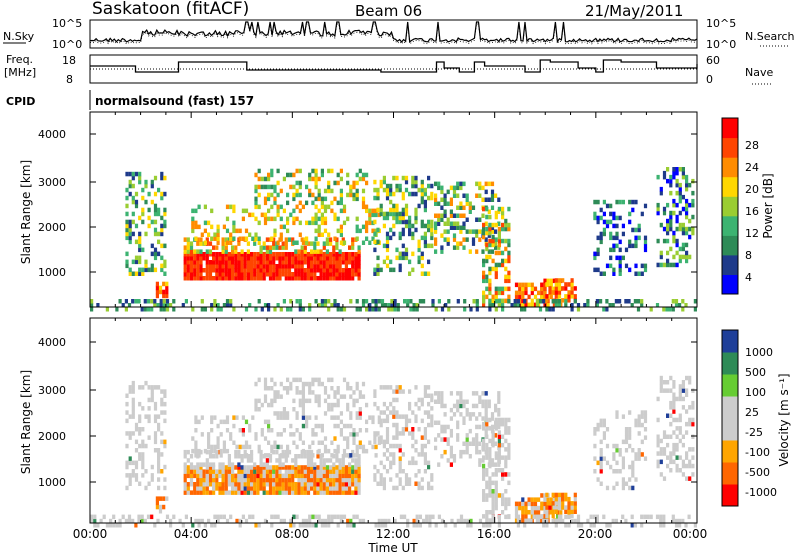 This screenshot has height=554, width=800. Describe the element at coordinates (69, 60) in the screenshot. I see `freq-tick-left-top: 18` at that location.